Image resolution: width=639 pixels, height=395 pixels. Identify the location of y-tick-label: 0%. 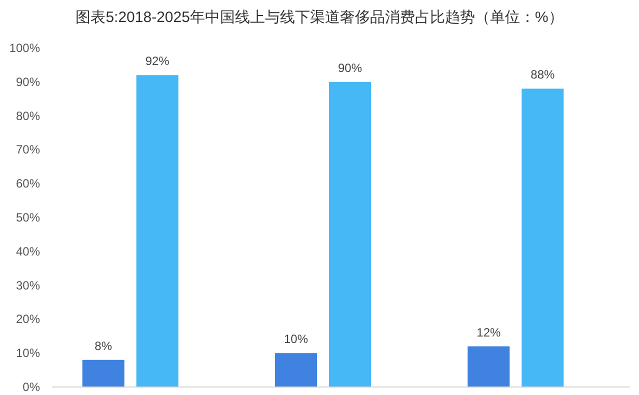
(31, 387).